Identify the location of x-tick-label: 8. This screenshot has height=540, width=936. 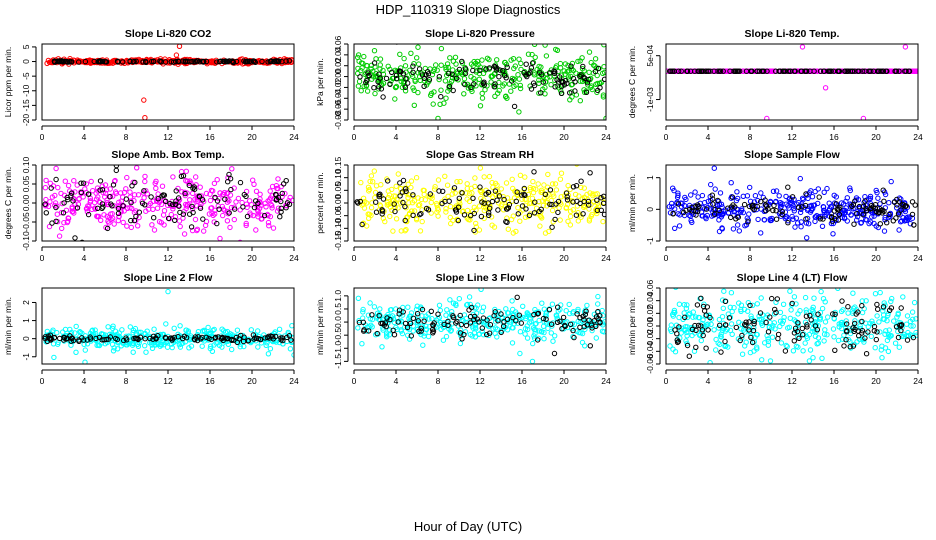
(750, 258).